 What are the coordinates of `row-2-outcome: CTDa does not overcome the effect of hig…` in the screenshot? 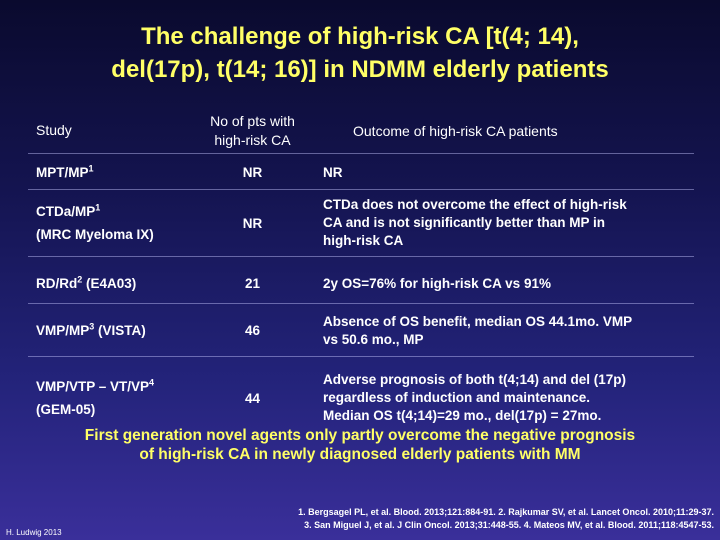 It's located at (508, 223).